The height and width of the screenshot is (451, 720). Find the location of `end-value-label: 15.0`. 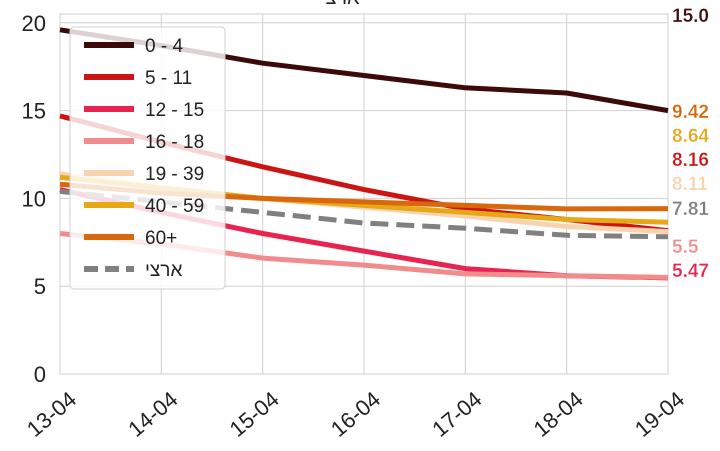

end-value-label: 15.0 is located at coordinates (690, 16).